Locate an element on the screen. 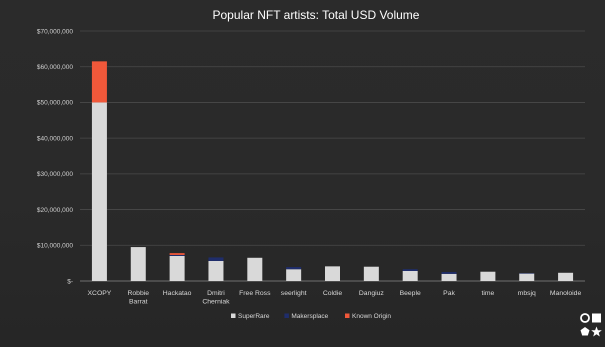 The width and height of the screenshot is (605, 347). shape-icons-group is located at coordinates (591, 326).